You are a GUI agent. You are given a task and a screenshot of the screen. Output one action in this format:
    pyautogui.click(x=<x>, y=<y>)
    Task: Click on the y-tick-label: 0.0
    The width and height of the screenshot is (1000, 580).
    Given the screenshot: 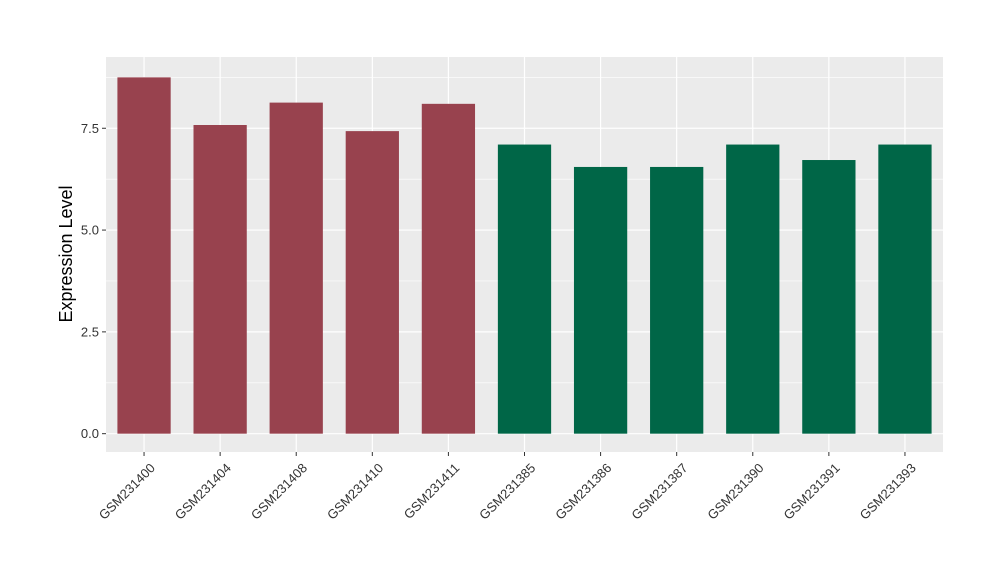 What is the action you would take?
    pyautogui.click(x=90, y=433)
    